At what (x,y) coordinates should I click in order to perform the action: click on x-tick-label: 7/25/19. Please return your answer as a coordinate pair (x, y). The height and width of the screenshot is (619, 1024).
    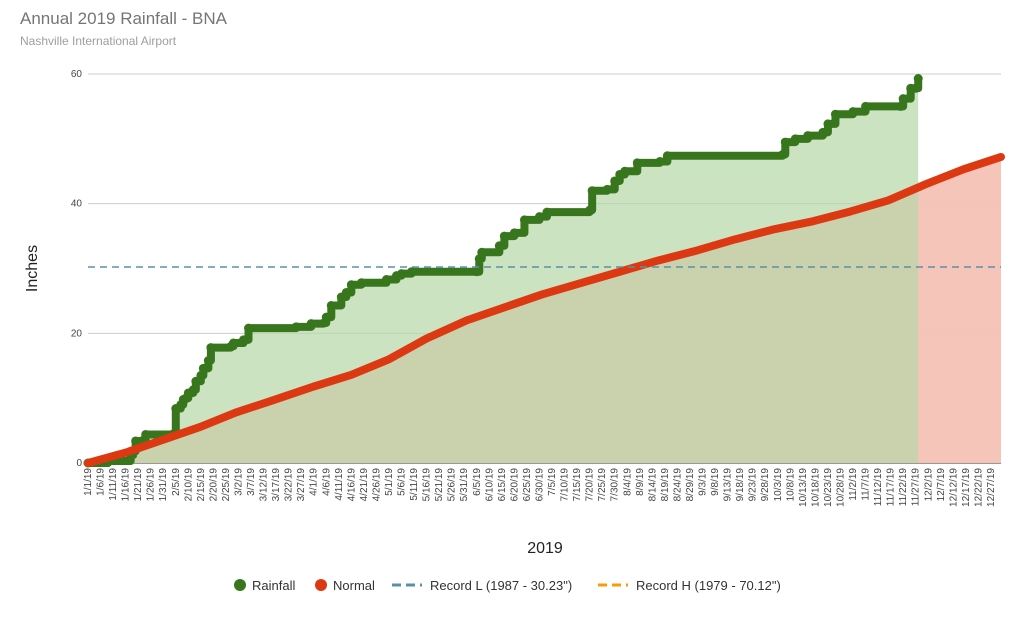
    Looking at the image, I should click on (602, 485).